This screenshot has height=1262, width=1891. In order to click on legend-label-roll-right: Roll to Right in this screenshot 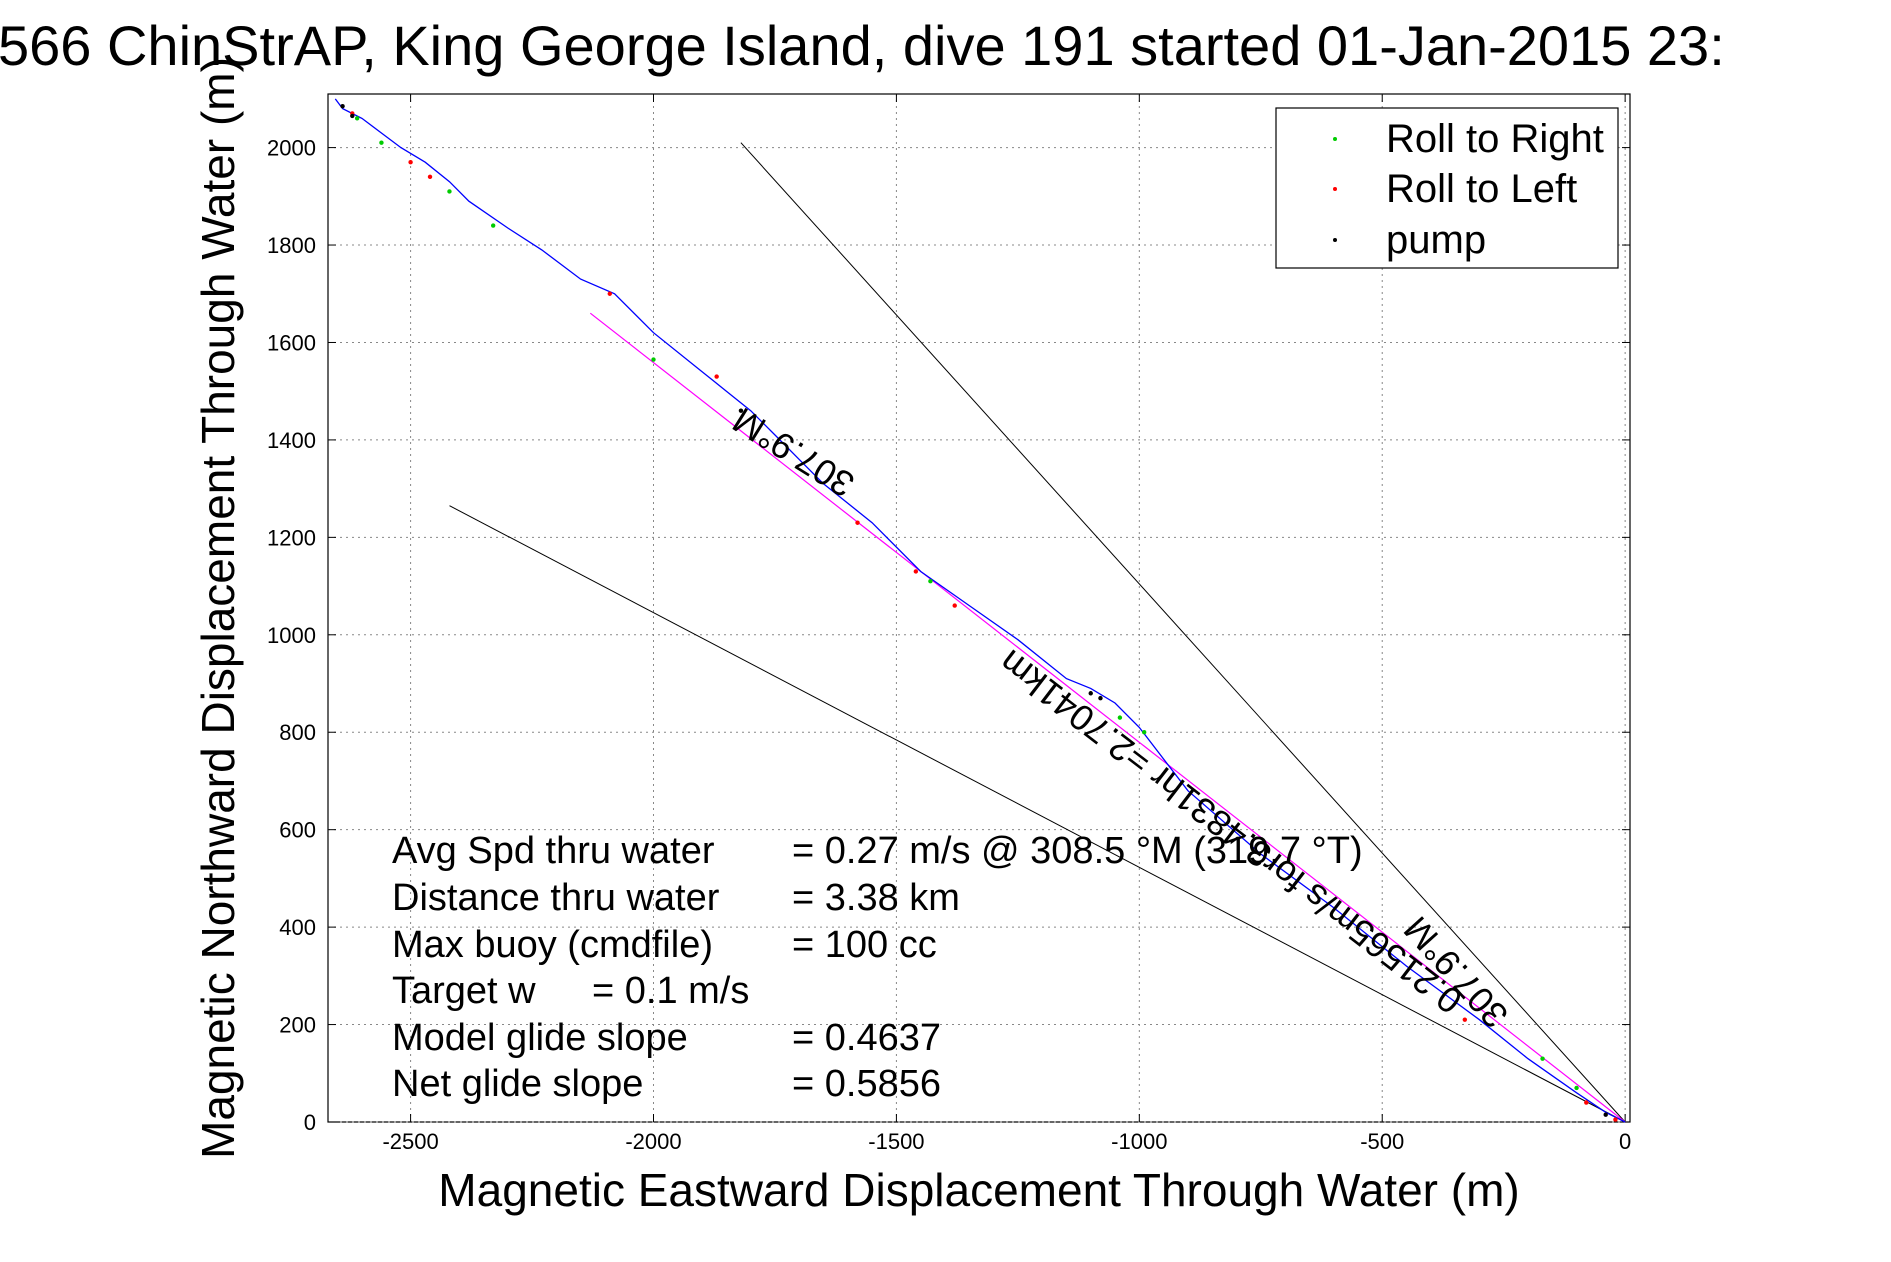, I will do `click(1495, 139)`.